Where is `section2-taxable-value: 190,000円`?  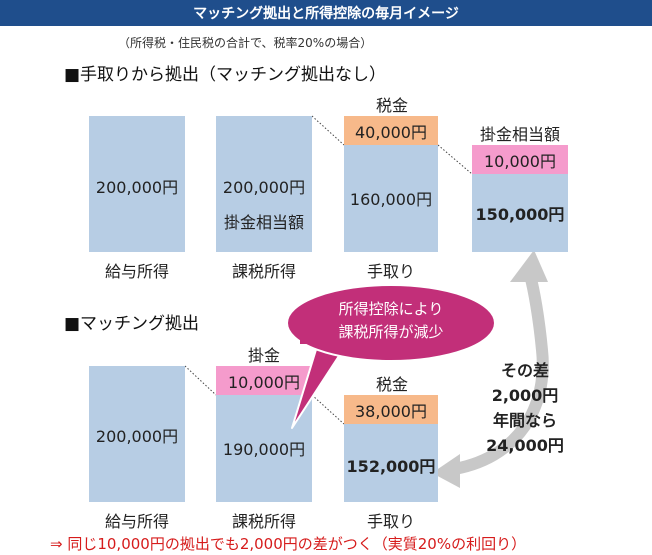 section2-taxable-value: 190,000円 is located at coordinates (264, 449).